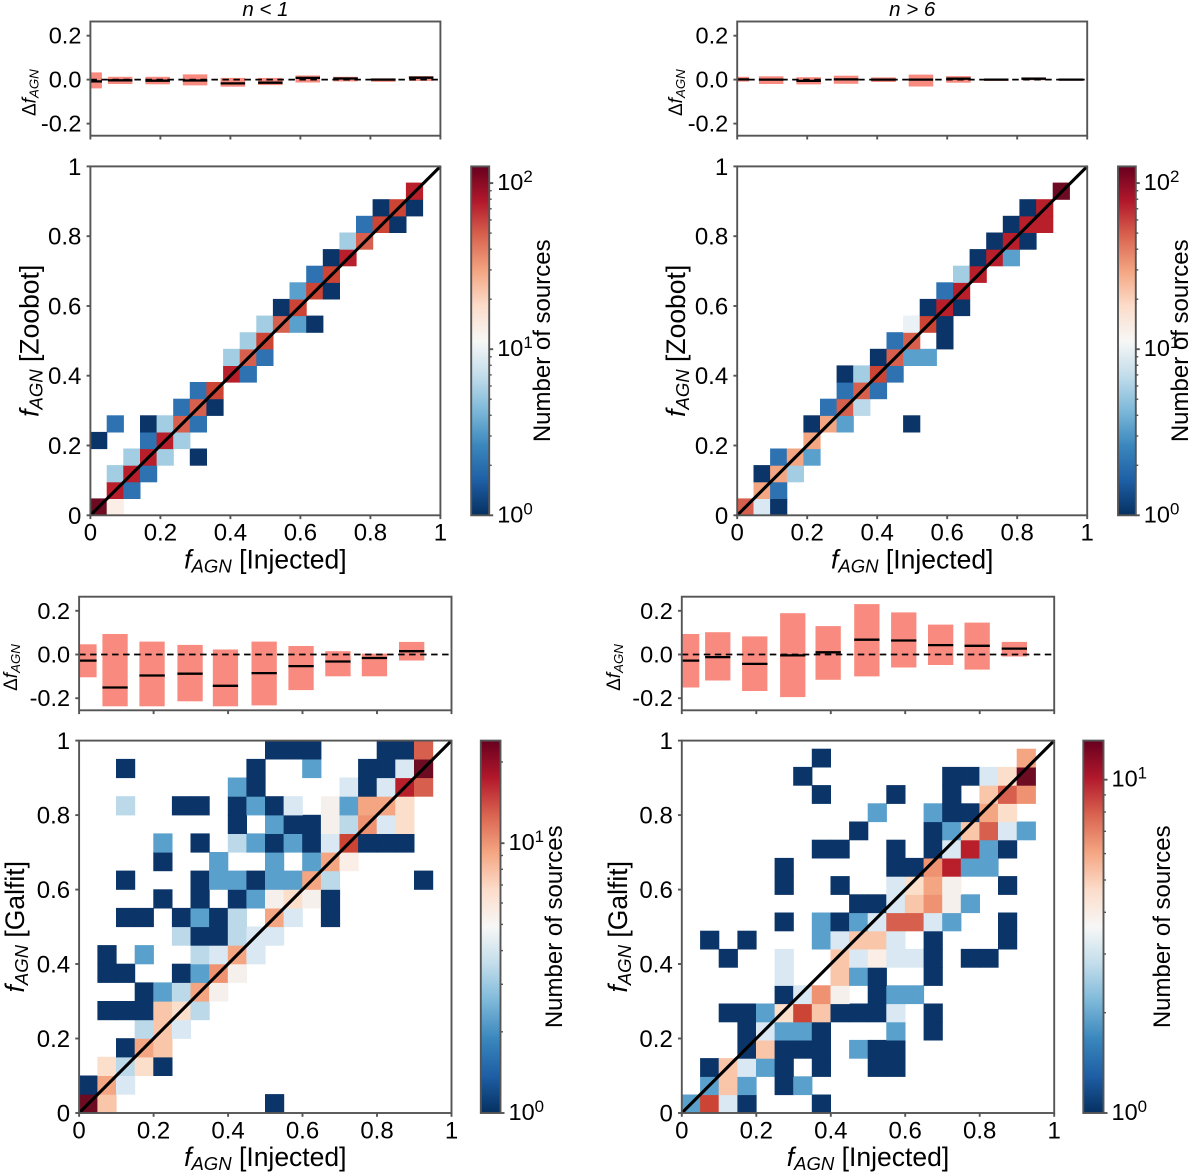 Image resolution: width=1200 pixels, height=1172 pixels. What do you see at coordinates (912, 10) in the screenshot?
I see `svg-text: n > 6` at bounding box center [912, 10].